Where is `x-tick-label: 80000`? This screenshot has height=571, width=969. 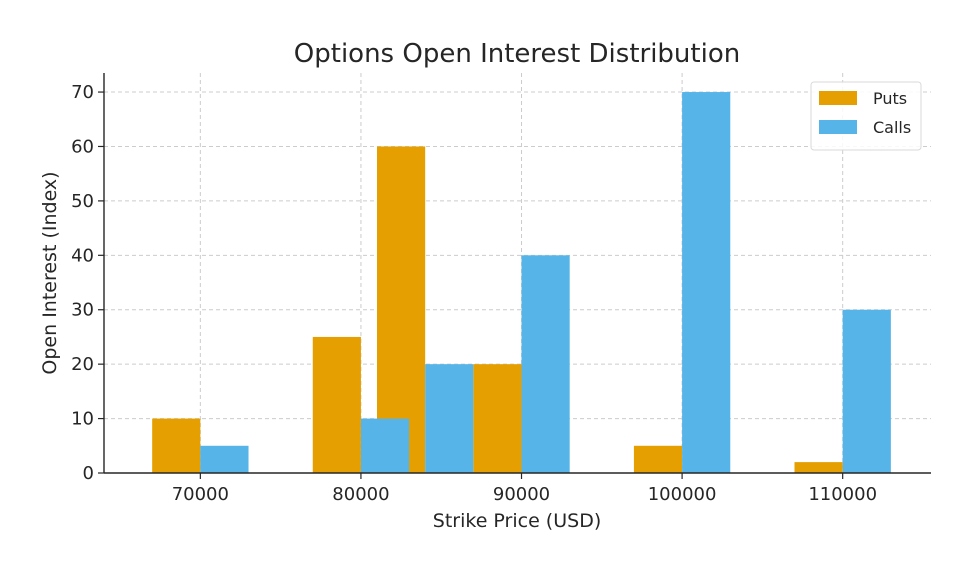
x-tick-label: 80000 is located at coordinates (360, 494).